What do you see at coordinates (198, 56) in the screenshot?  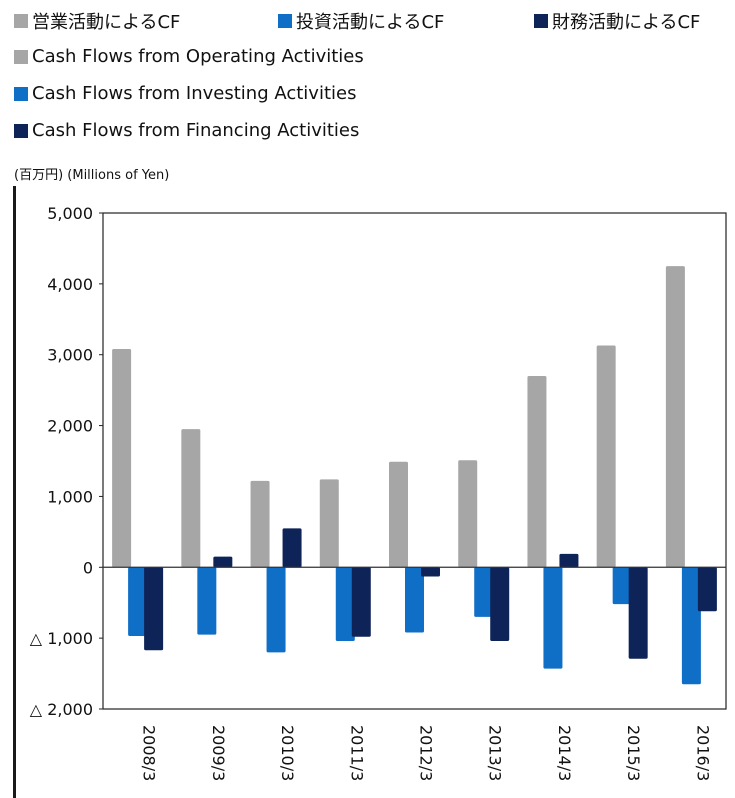 I see `legend-label-operating-en: Cash Flows from Operating Activities` at bounding box center [198, 56].